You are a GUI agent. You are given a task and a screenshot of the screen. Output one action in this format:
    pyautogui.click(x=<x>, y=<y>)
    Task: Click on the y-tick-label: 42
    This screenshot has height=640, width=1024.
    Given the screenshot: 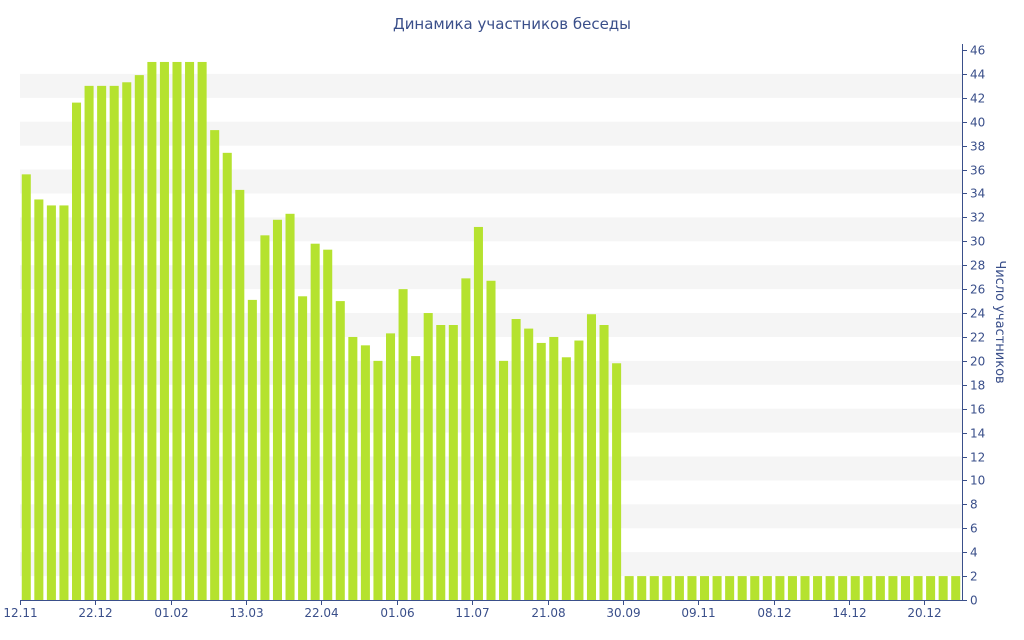 What is the action you would take?
    pyautogui.click(x=977, y=99)
    